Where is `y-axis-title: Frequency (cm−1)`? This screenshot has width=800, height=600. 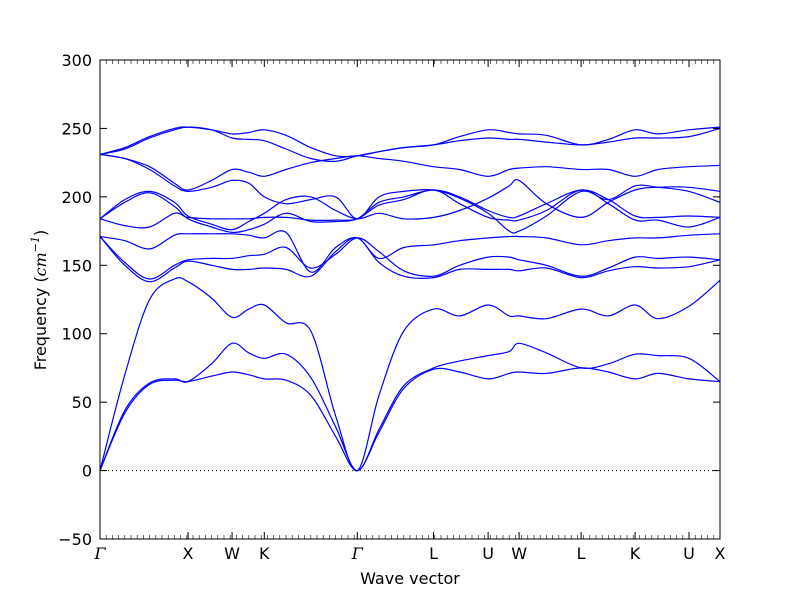
y-axis-title: Frequency (cm−1) is located at coordinates (39, 300).